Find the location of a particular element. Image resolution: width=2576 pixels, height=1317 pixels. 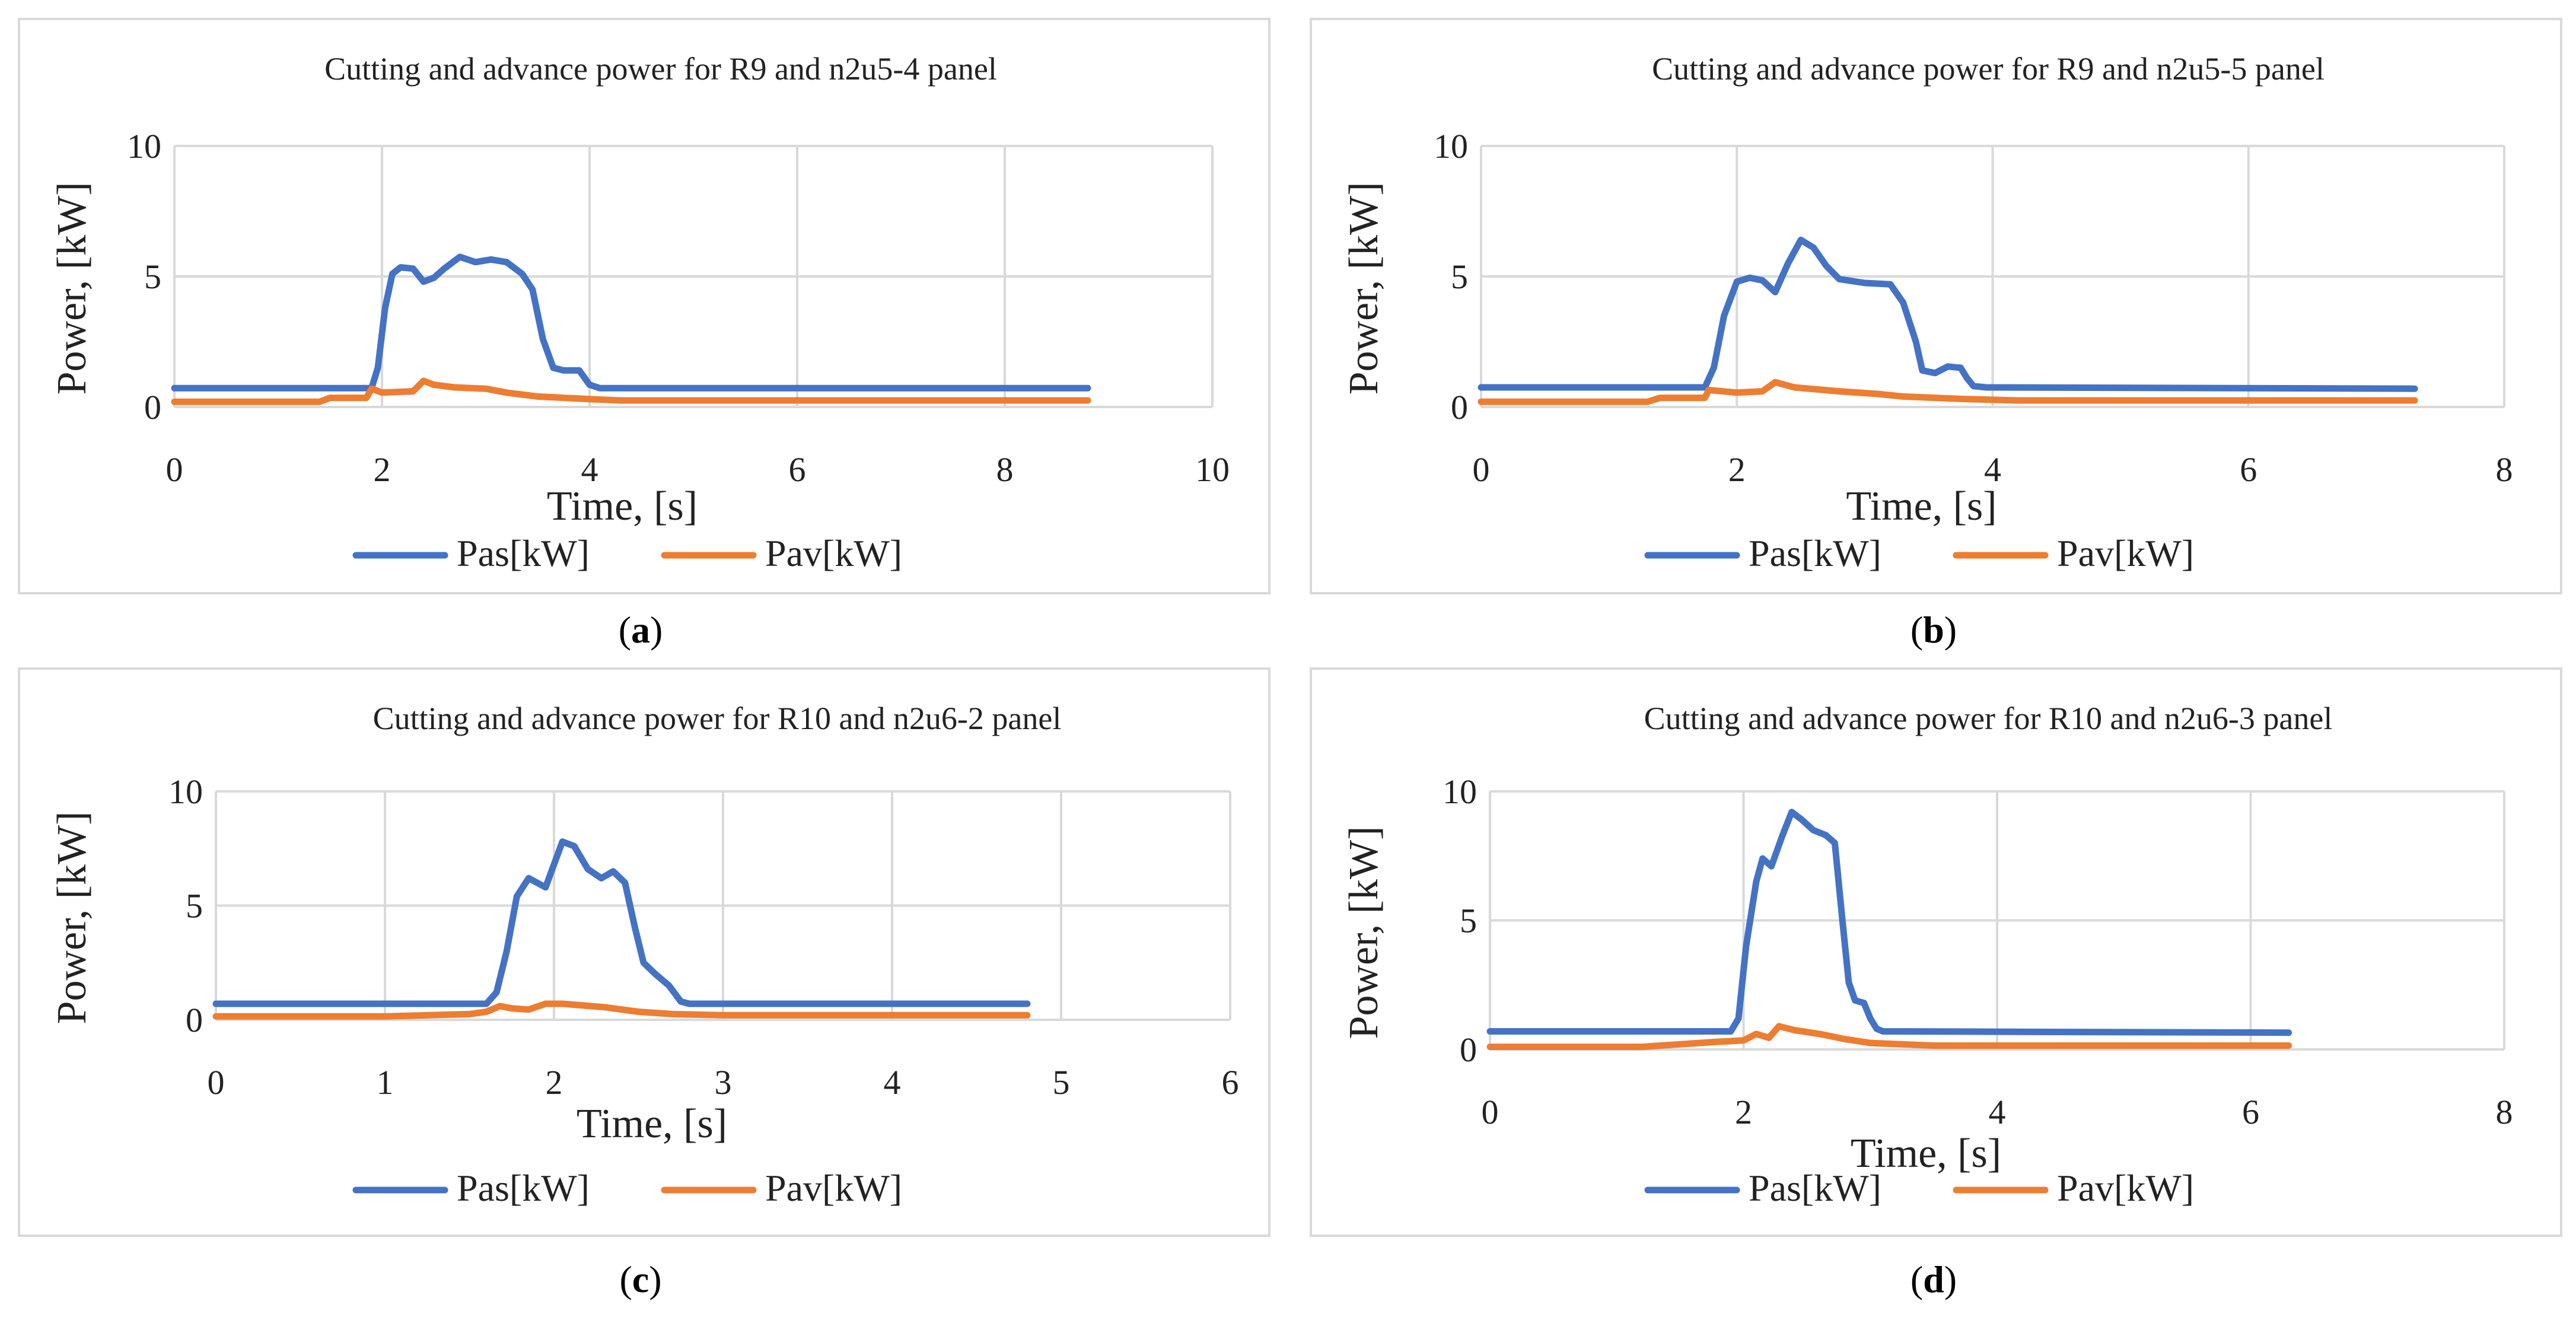

caption-b: (b) is located at coordinates (1933, 630).